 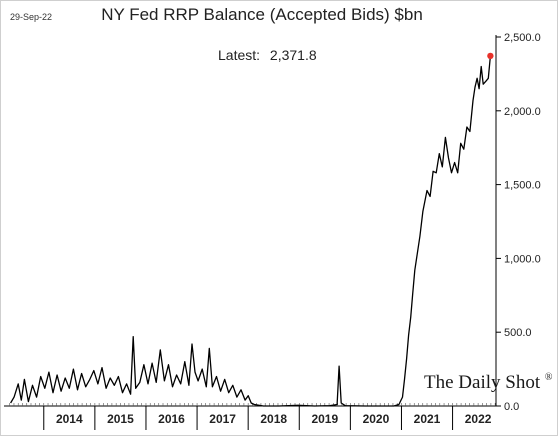 What do you see at coordinates (522, 112) in the screenshot?
I see `y-tick-label: 2,000.0` at bounding box center [522, 112].